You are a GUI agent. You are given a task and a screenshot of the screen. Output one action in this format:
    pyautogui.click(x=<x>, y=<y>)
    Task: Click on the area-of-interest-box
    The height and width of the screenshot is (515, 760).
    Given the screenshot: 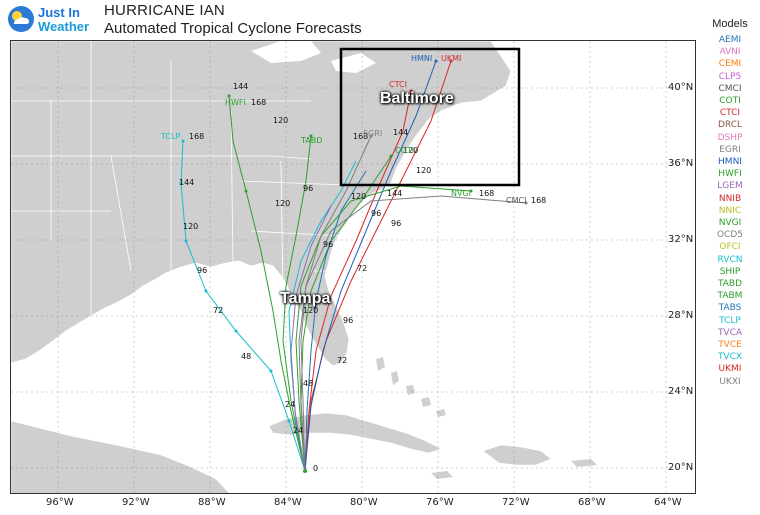 What is the action you would take?
    pyautogui.click(x=430, y=117)
    